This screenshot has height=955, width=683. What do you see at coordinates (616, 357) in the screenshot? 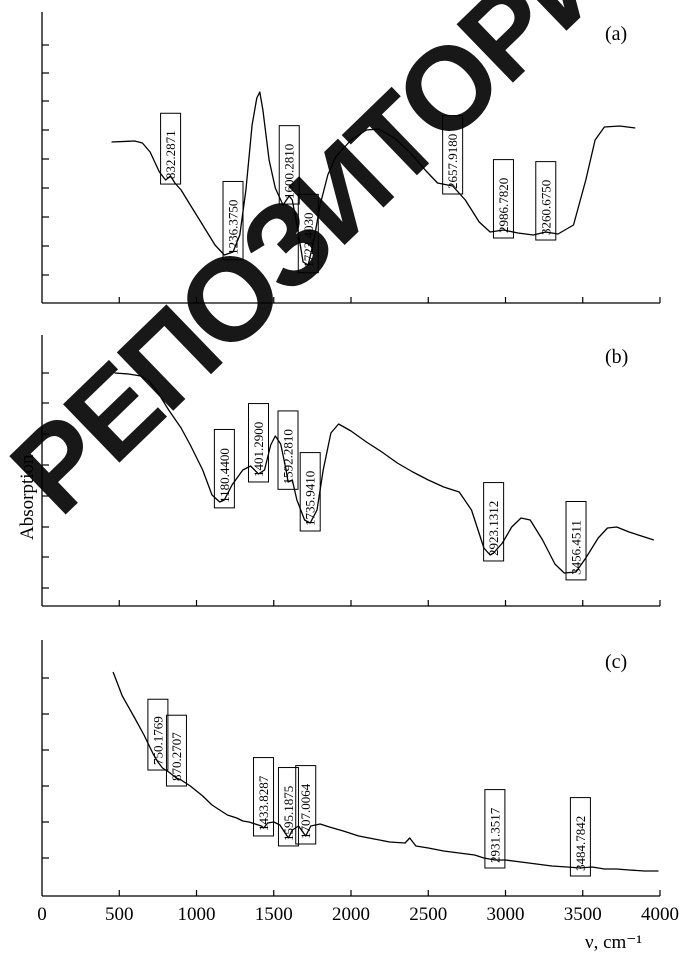
I see `panel-b-label: (b)` at bounding box center [616, 357].